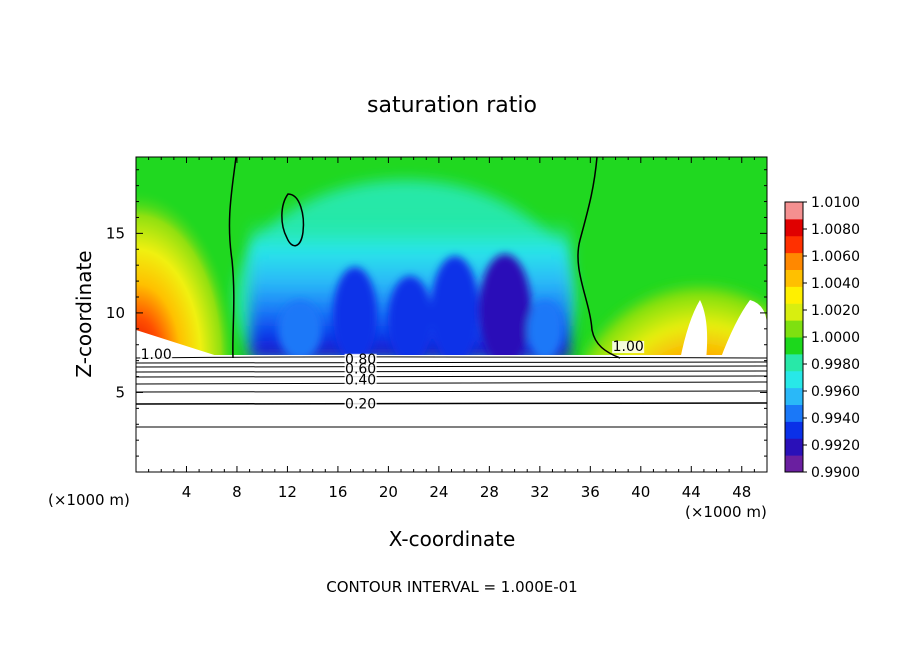 The image size is (904, 654). I want to click on colorbar-tick-label: 0.9920, so click(835, 446).